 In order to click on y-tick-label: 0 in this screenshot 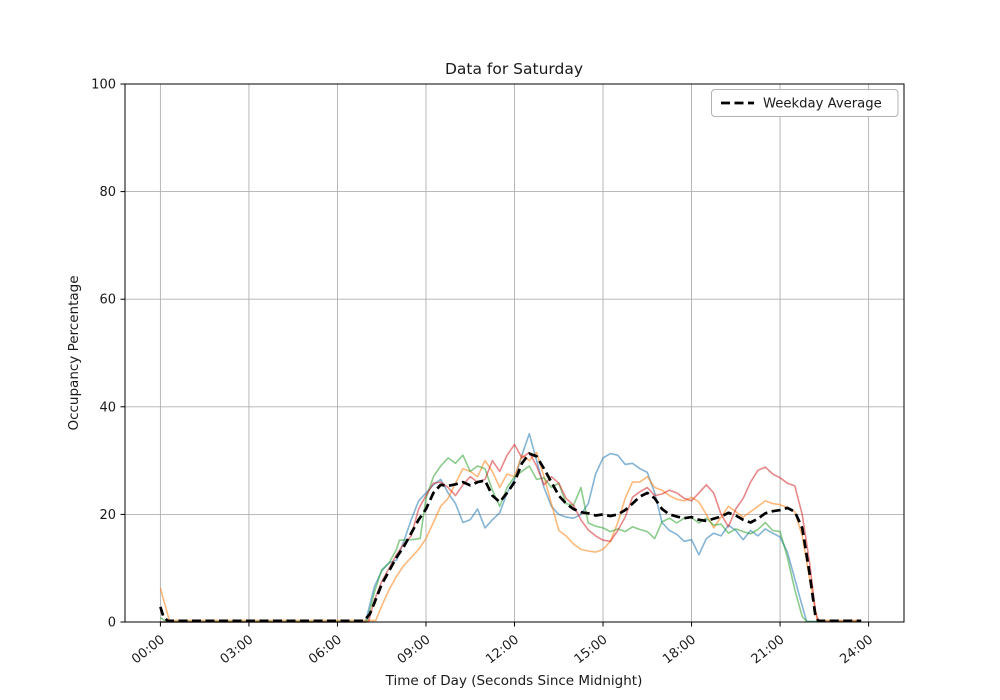, I will do `click(112, 623)`.